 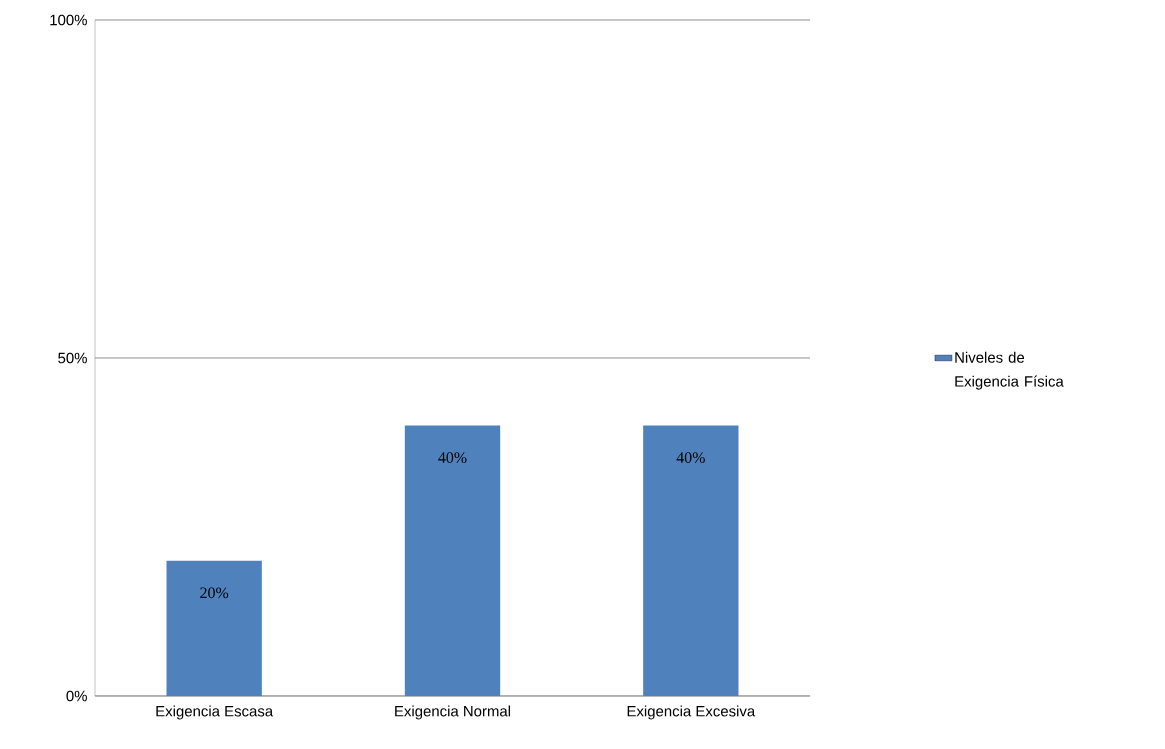 I want to click on legend-label: Niveles de Exigencia Física, so click(x=1009, y=370).